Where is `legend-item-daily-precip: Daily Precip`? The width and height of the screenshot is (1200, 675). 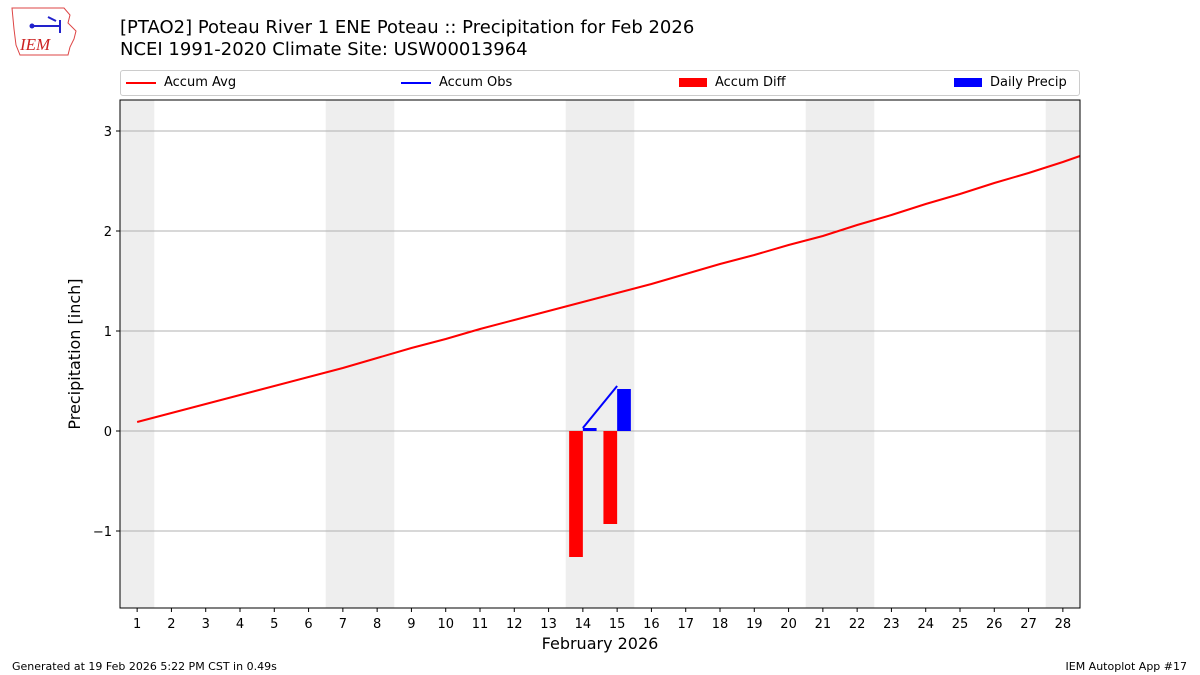
legend-item-daily-precip: Daily Precip is located at coordinates (1010, 82).